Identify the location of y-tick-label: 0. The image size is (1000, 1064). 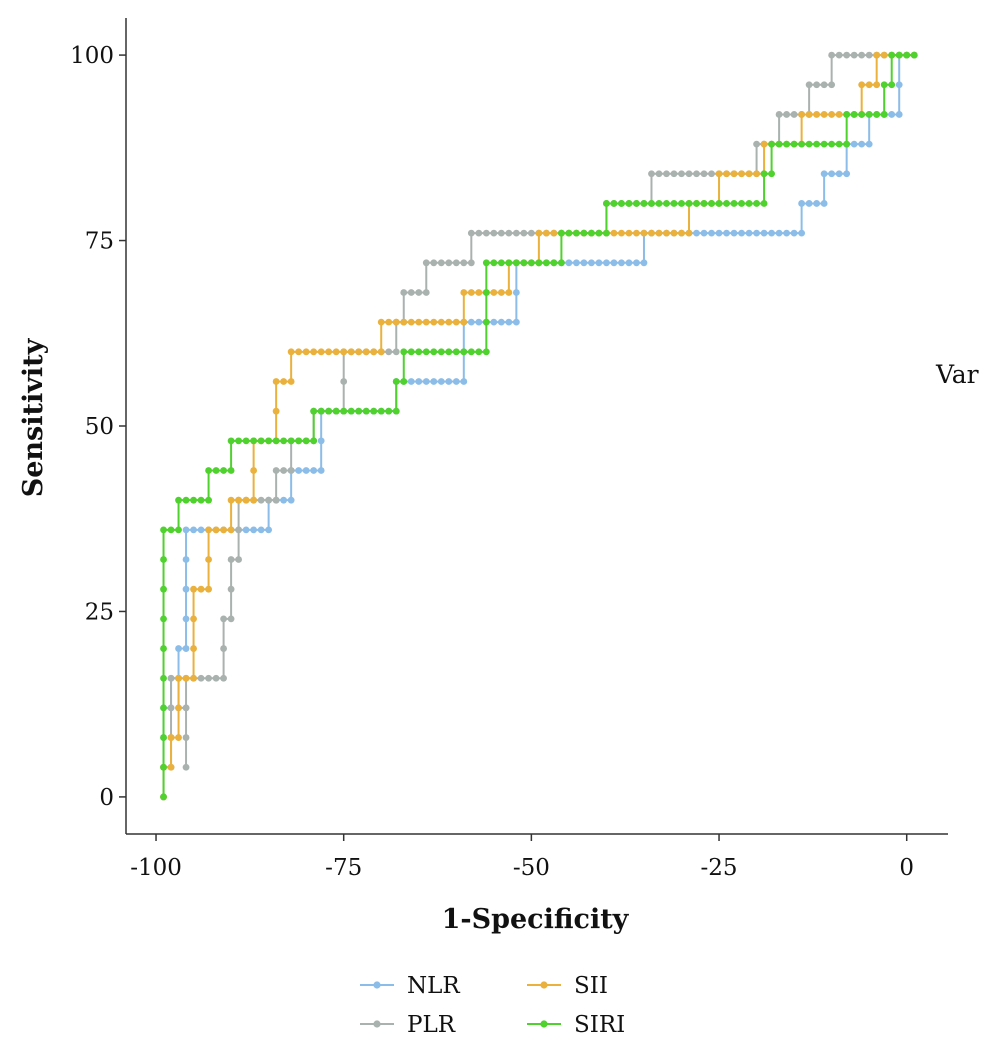
(106, 798).